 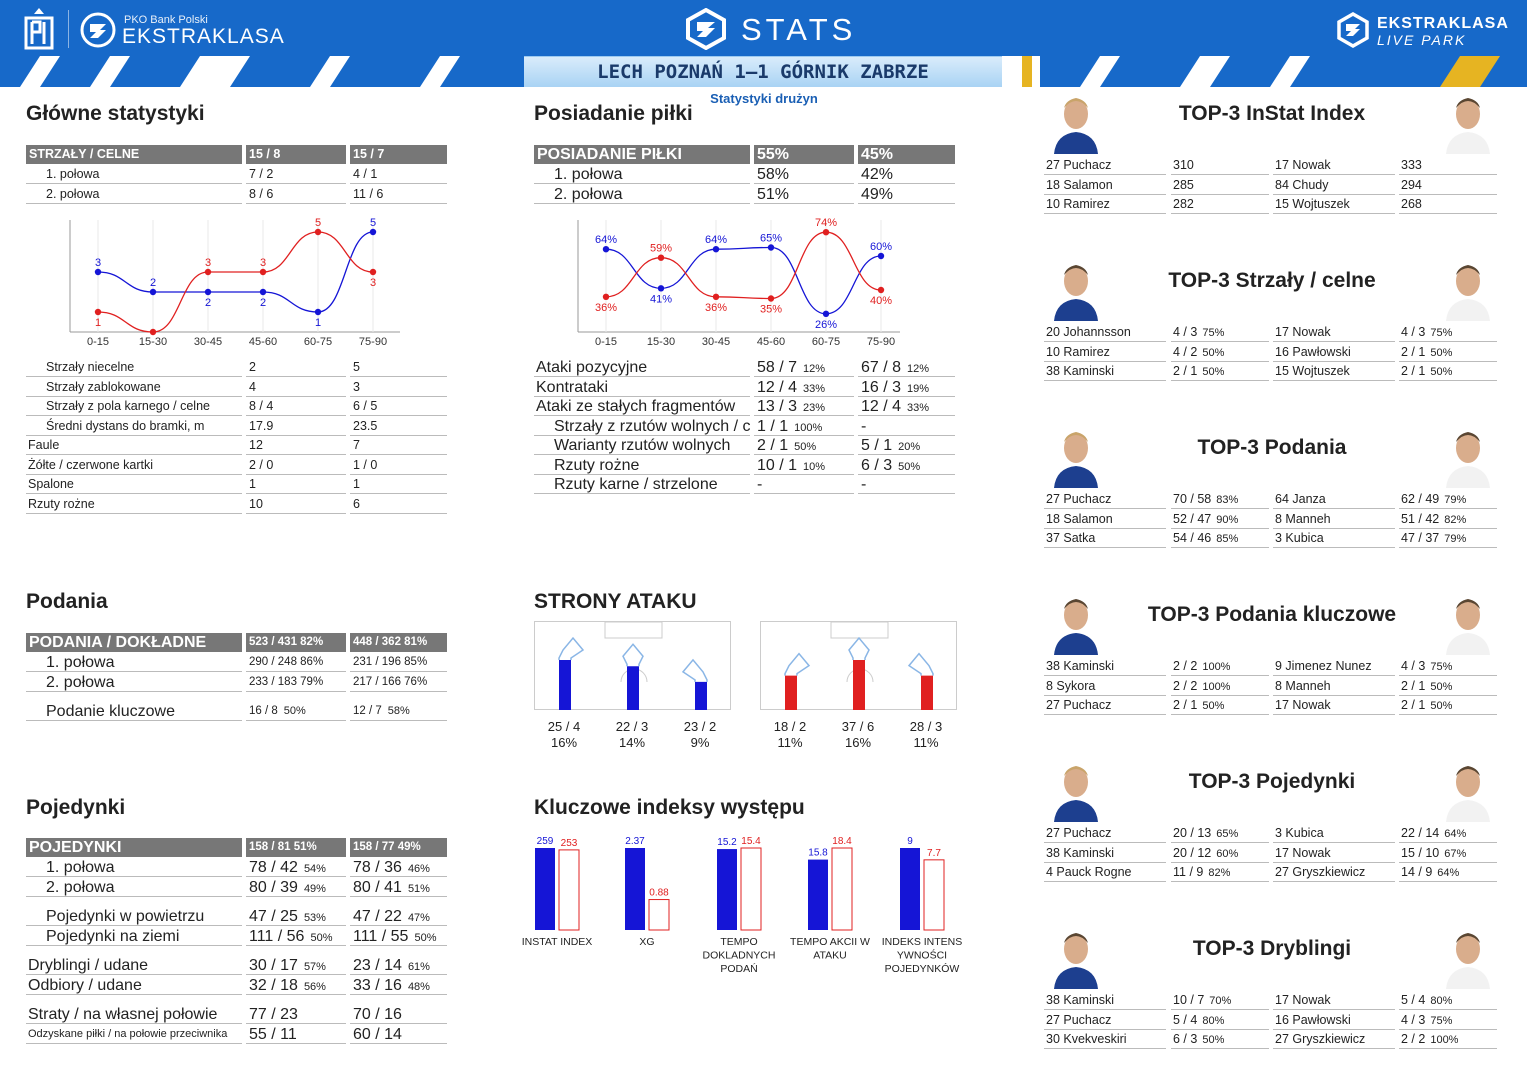 What do you see at coordinates (1334, 686) in the screenshot?
I see `away-player: 8 Manneh` at bounding box center [1334, 686].